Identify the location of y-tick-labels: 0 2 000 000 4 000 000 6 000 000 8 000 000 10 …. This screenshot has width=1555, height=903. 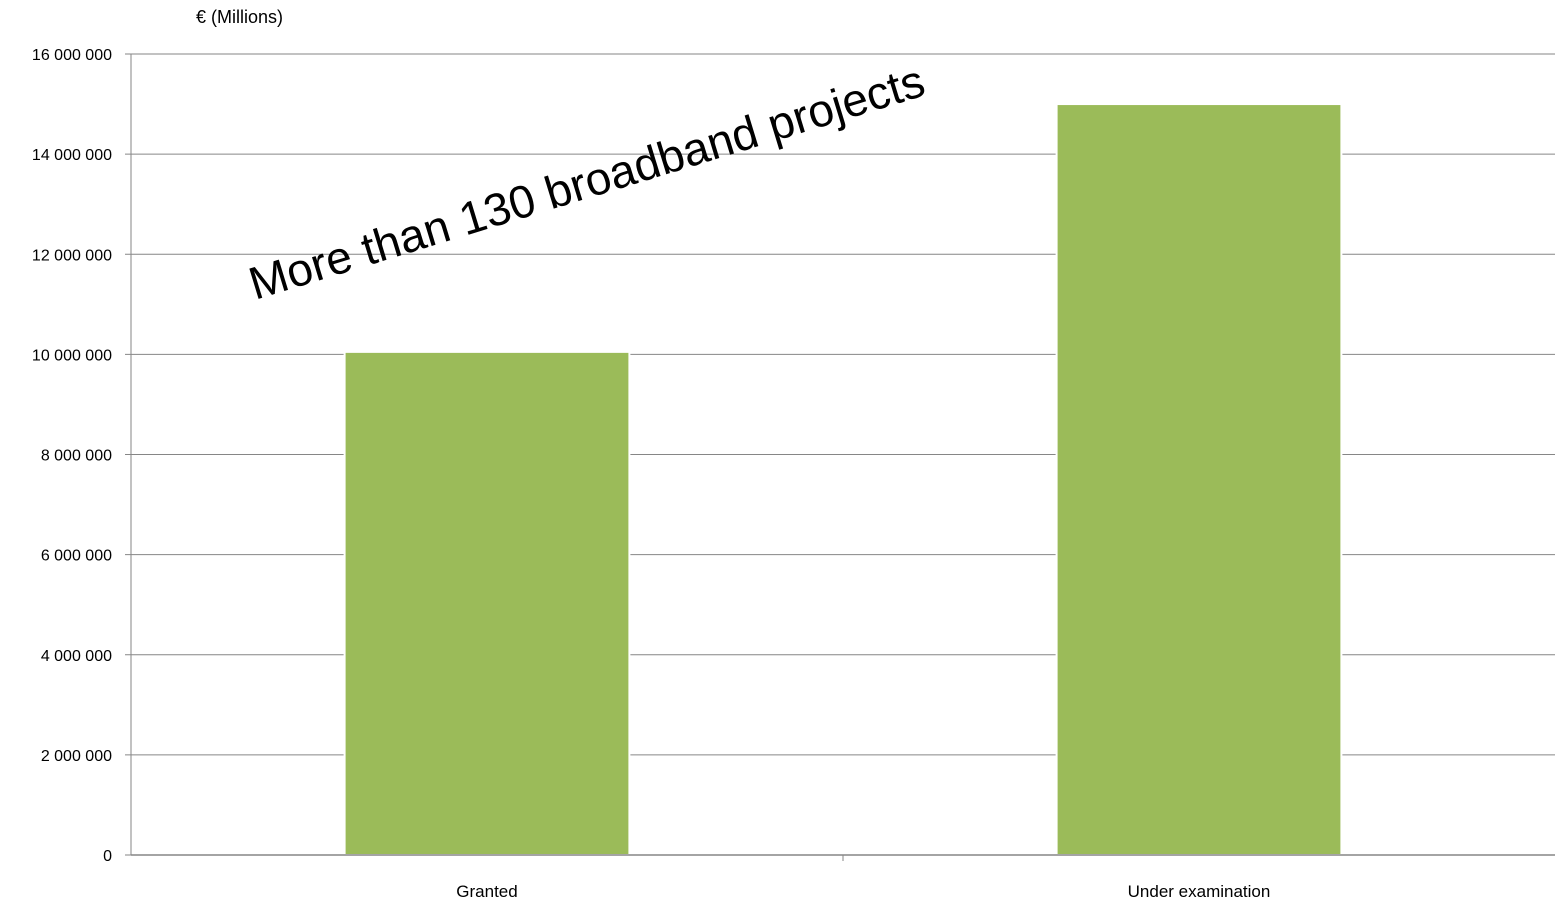
(72, 456).